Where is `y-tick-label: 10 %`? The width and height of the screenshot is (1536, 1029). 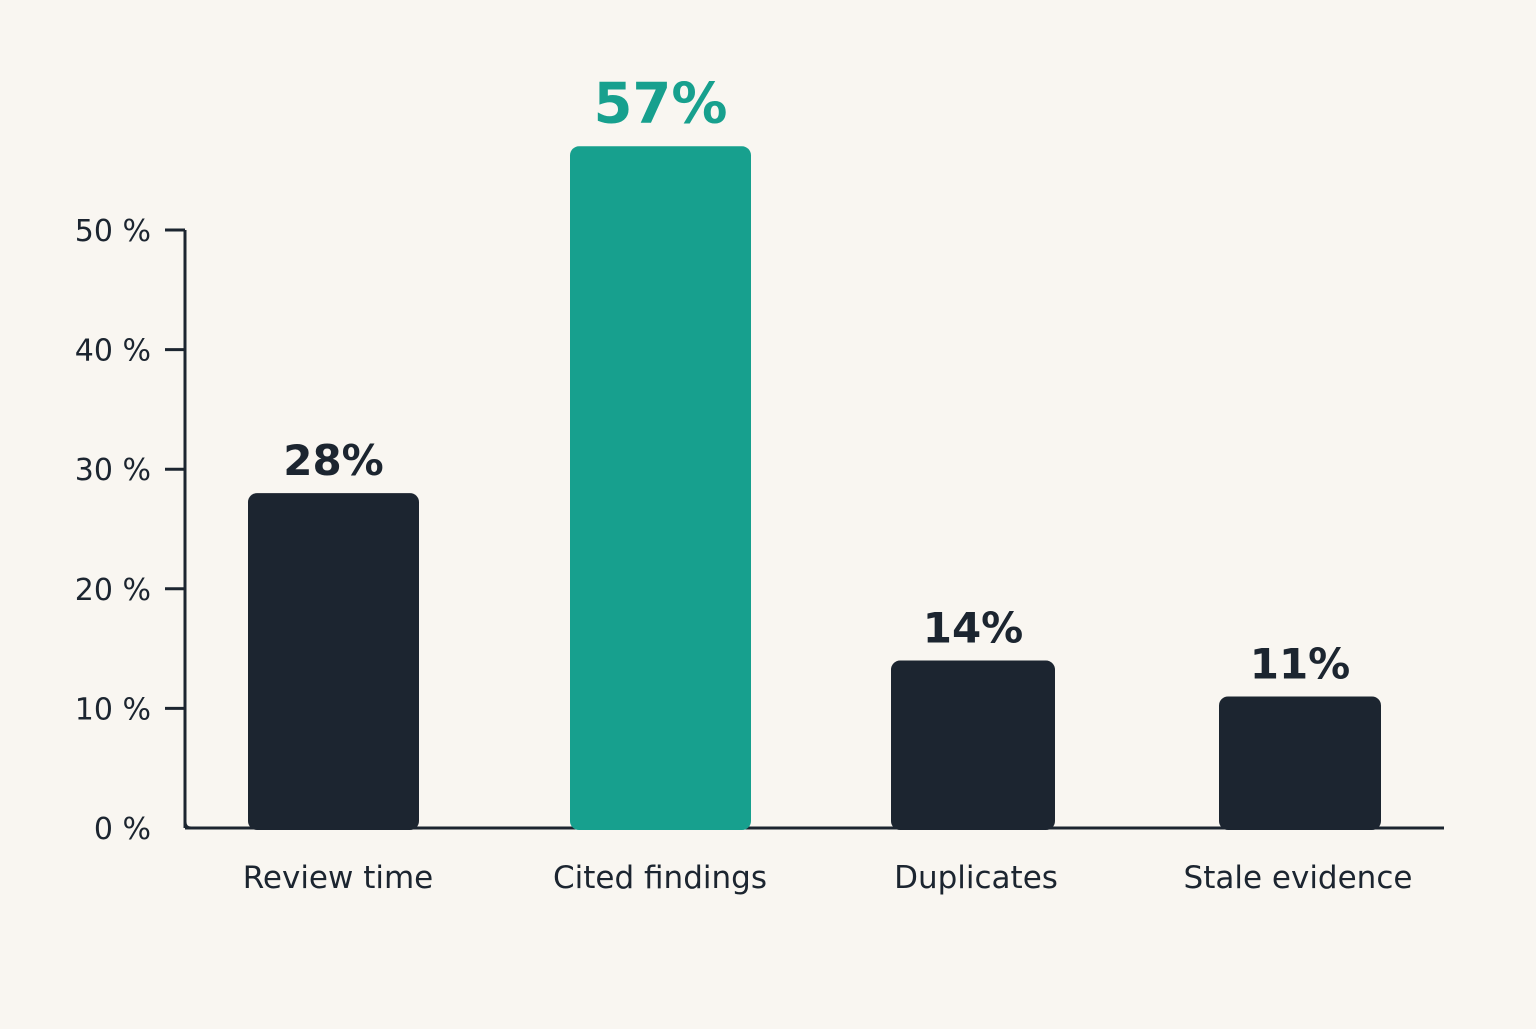 y-tick-label: 10 % is located at coordinates (113, 709).